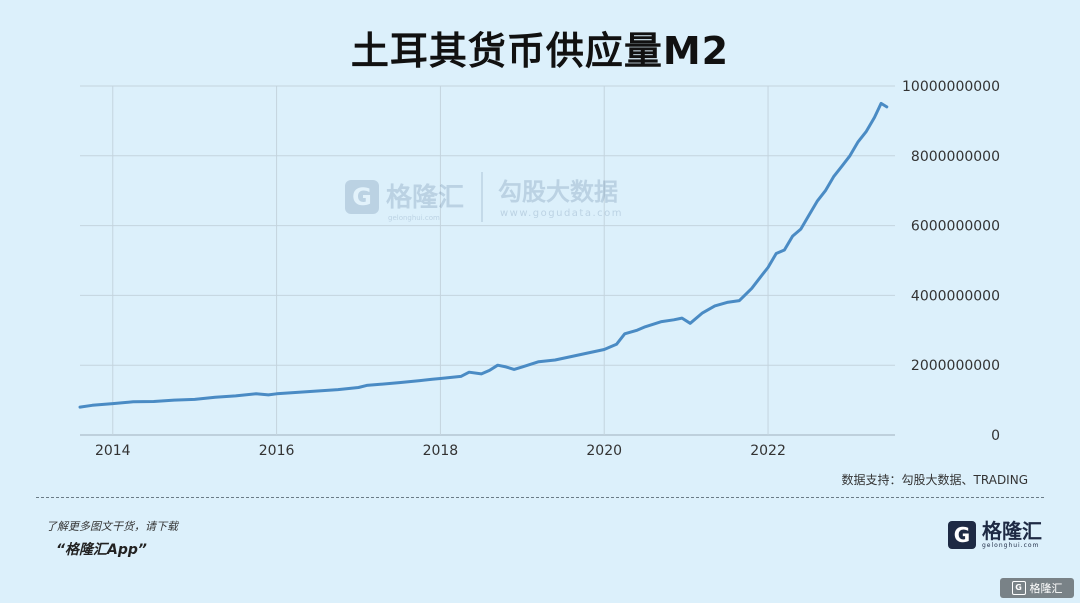  I want to click on brand-name: 格隆汇, so click(1012, 531).